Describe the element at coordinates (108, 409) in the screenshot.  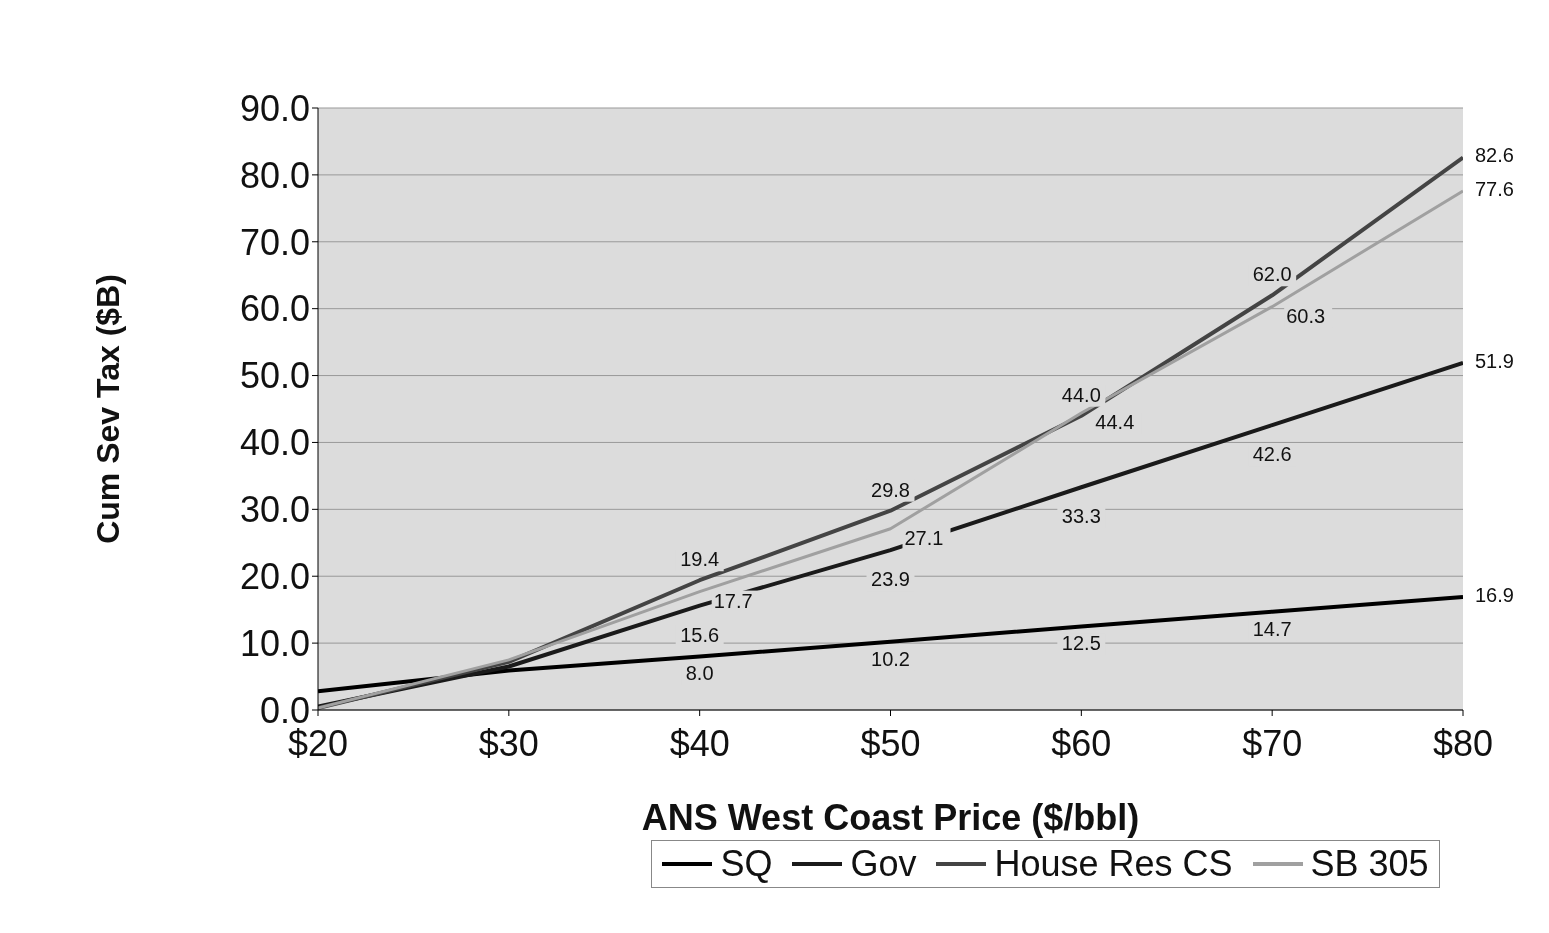
I see `y-axis-title: Cum Sev Tax ($B)` at that location.